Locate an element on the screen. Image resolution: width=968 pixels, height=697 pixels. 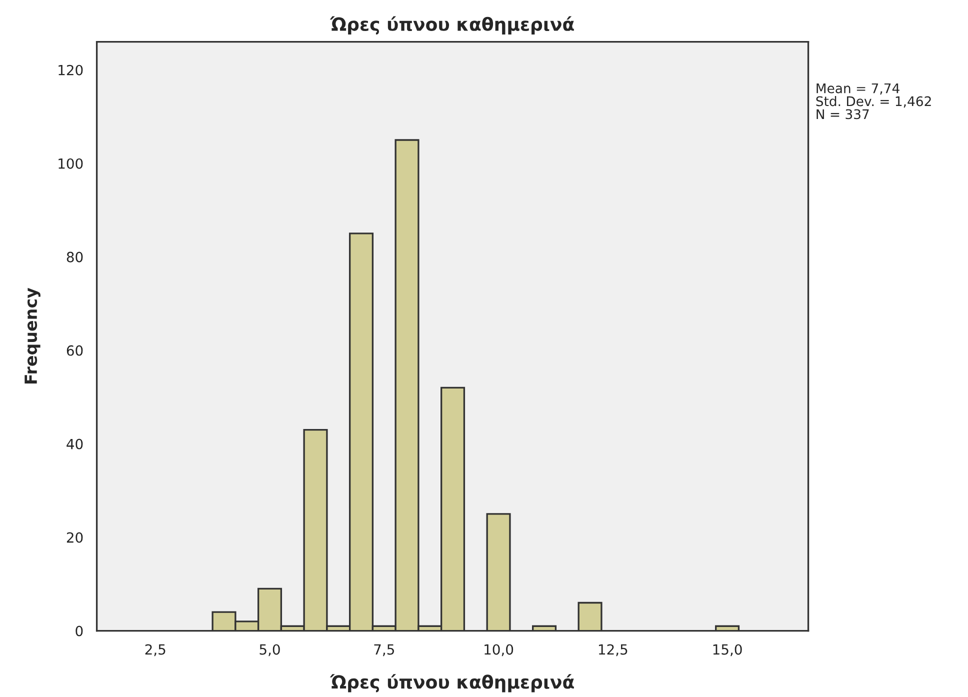
x-tick-label: 10,0 is located at coordinates (499, 650).